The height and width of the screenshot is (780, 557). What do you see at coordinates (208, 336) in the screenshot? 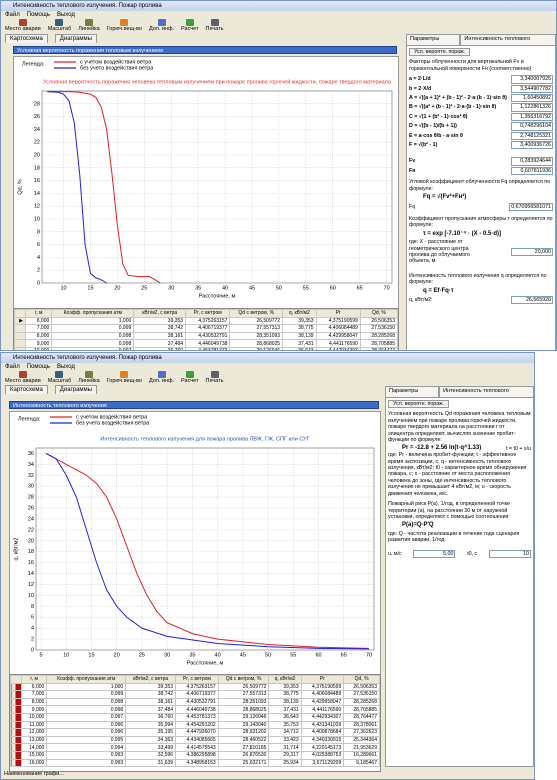
I see `table-cell: 4,430532791` at bounding box center [208, 336].